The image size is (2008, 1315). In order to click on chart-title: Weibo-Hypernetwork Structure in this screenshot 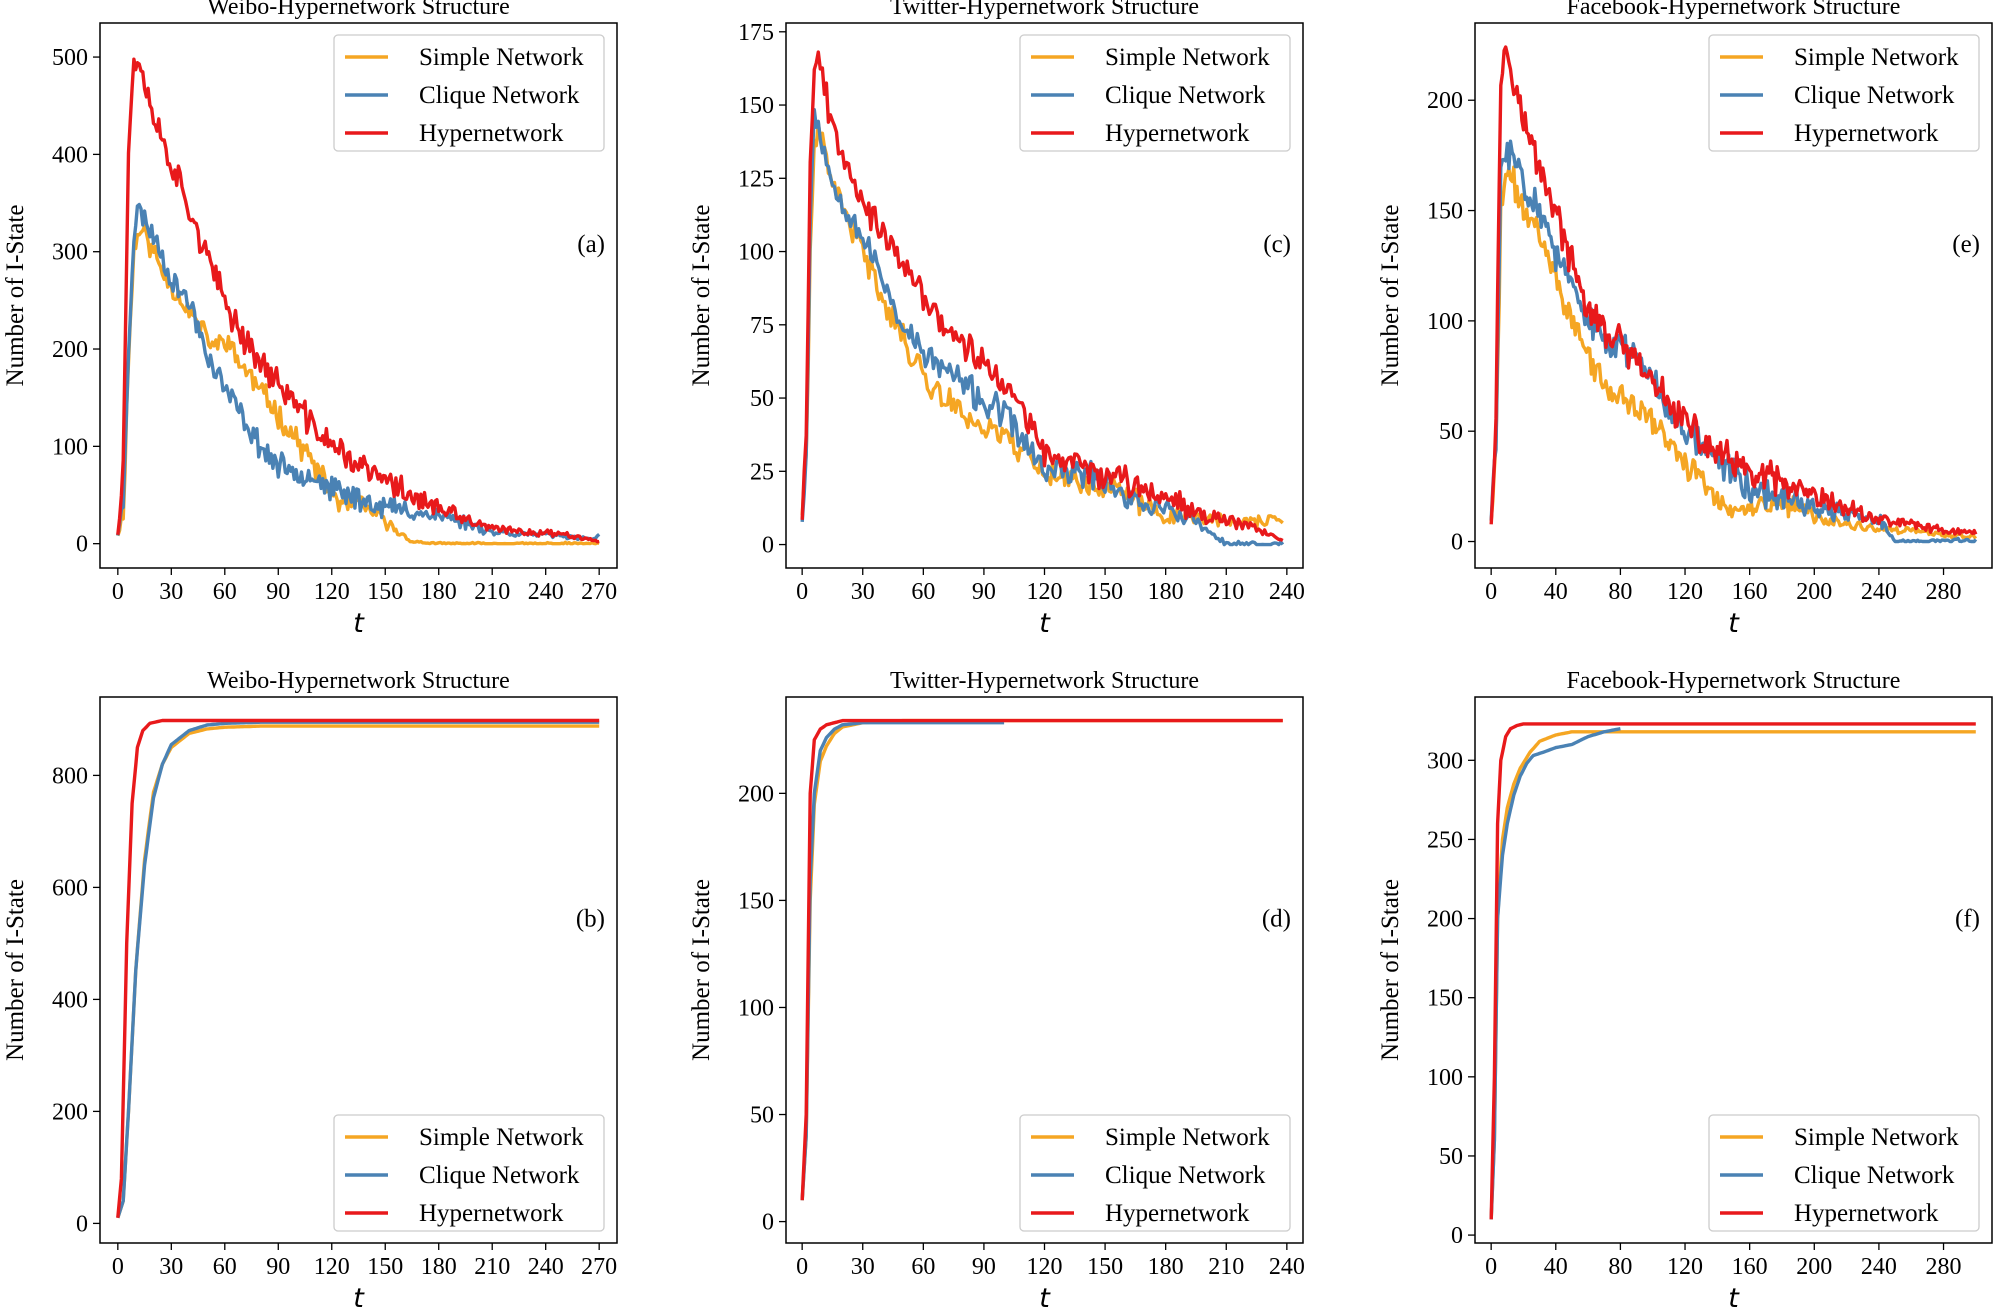, I will do `click(358, 10)`.